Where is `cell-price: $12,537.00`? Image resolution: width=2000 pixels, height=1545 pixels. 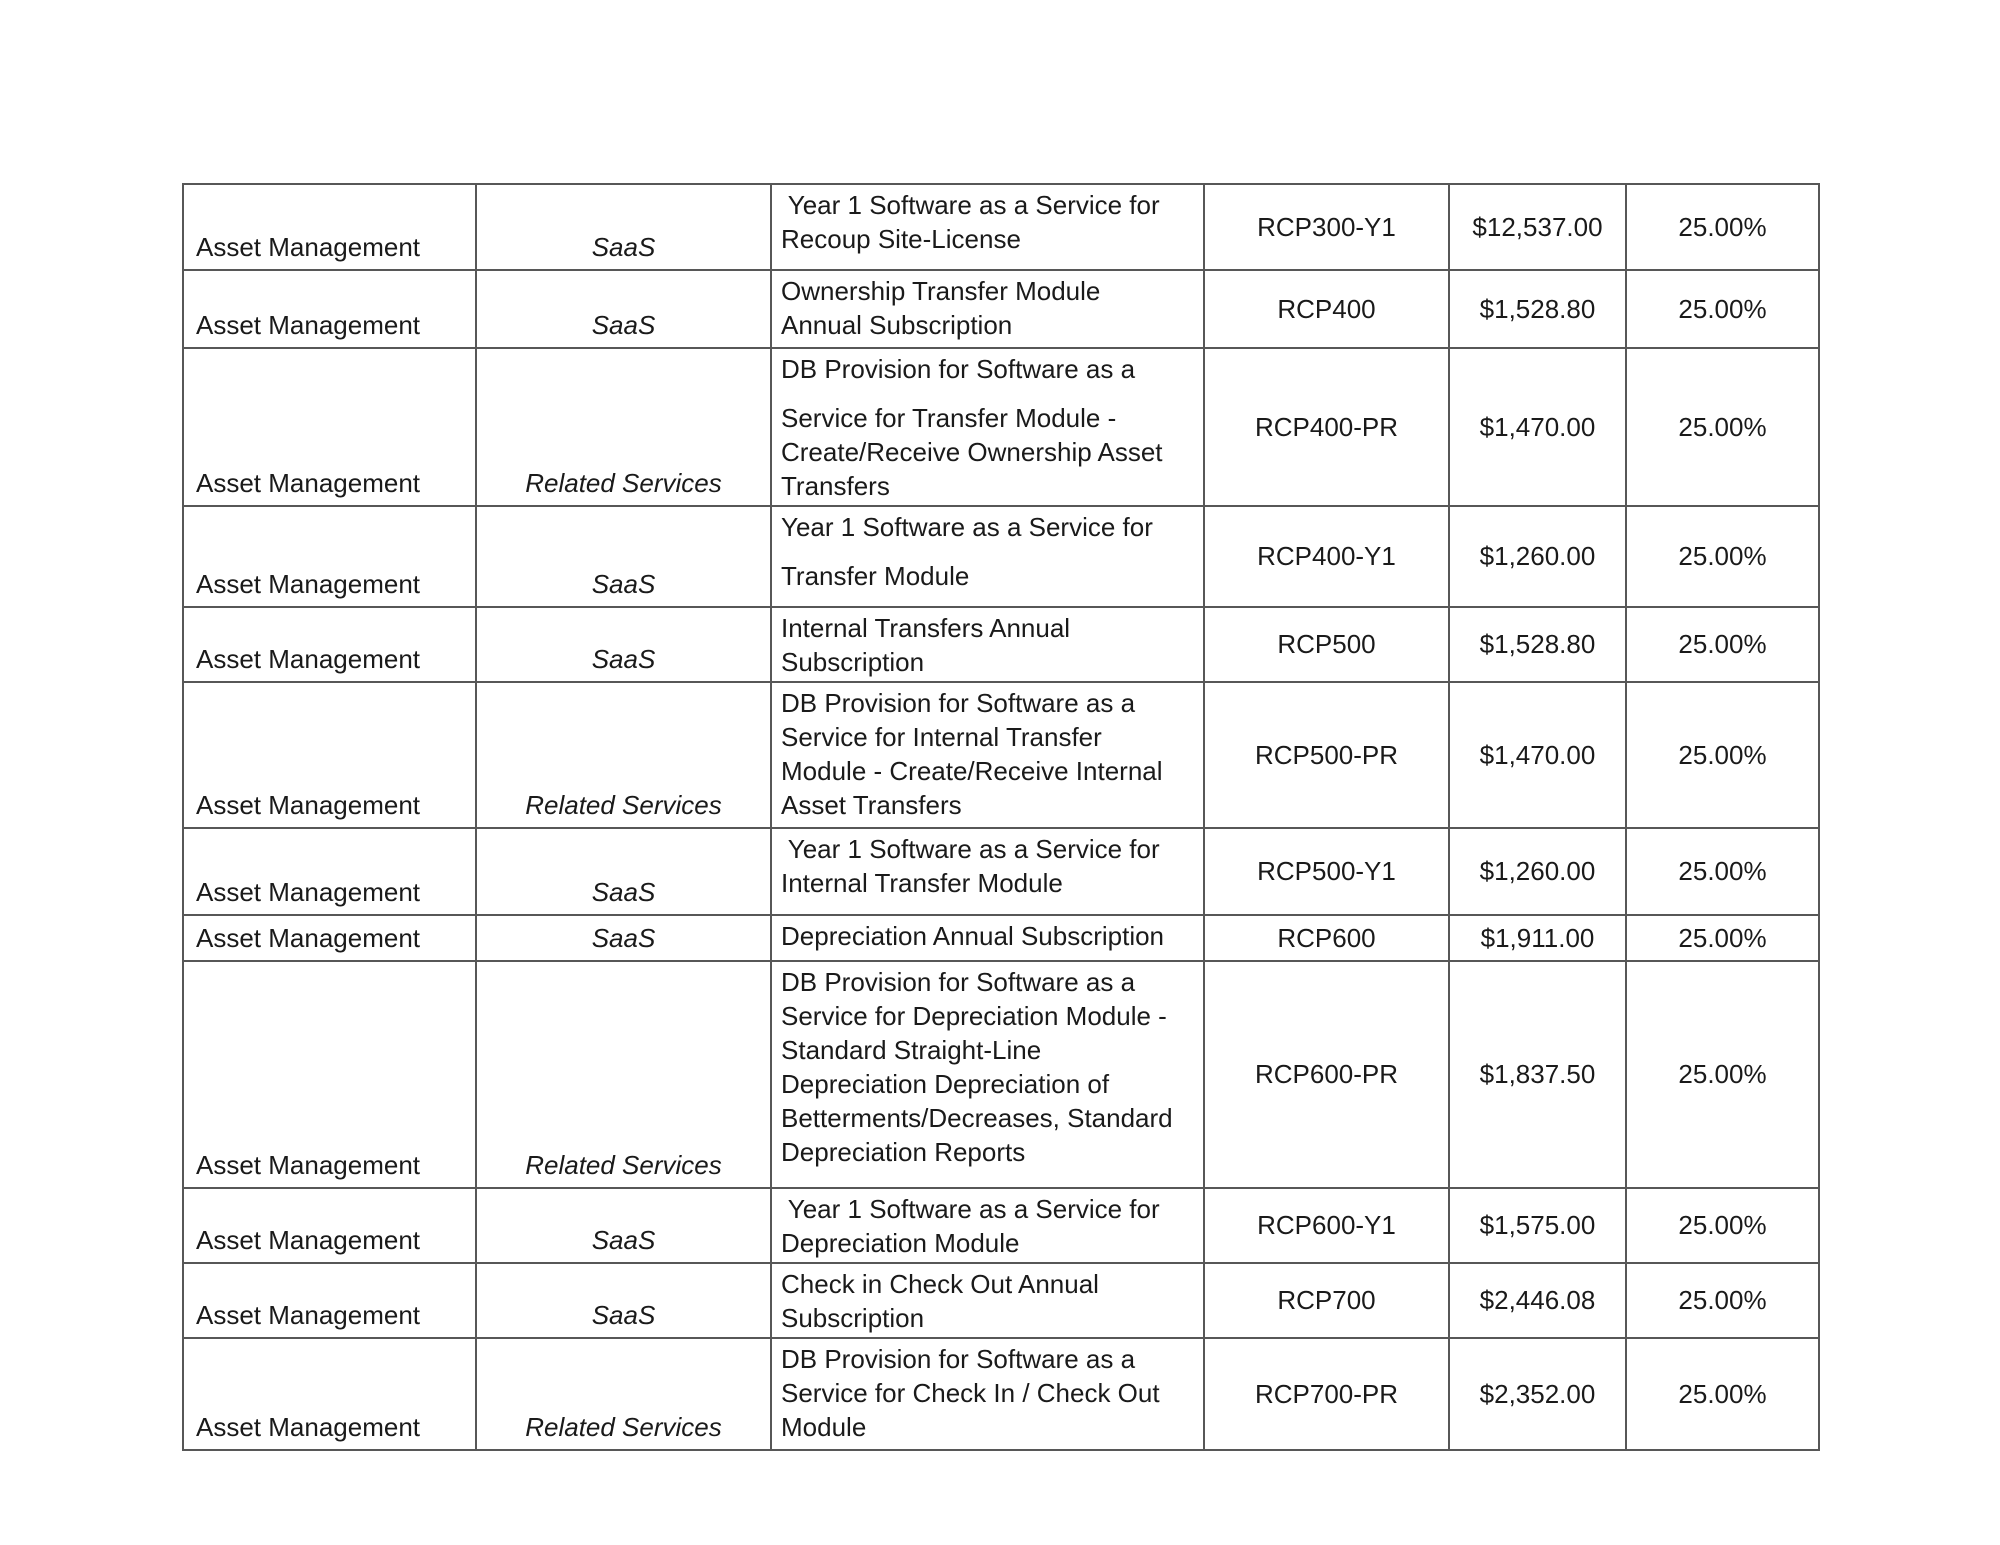
cell-price: $12,537.00 is located at coordinates (1537, 227).